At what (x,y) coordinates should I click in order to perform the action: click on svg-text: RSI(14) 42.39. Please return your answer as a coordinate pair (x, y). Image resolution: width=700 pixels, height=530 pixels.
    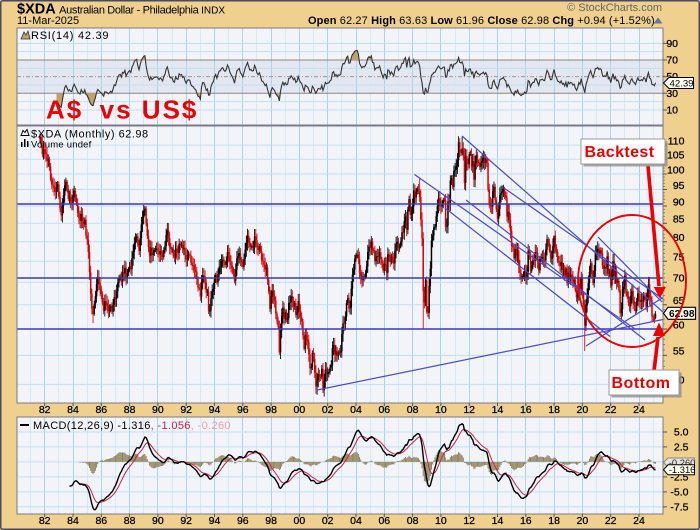
    Looking at the image, I should click on (70, 36).